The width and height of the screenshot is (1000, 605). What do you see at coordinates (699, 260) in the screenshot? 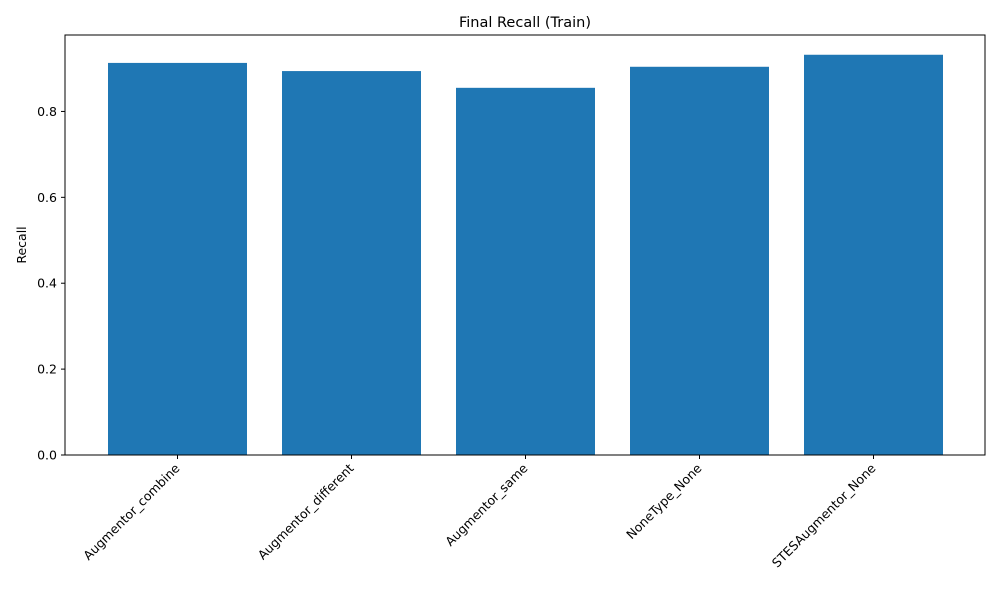
I see `bar-NoneType_None` at bounding box center [699, 260].